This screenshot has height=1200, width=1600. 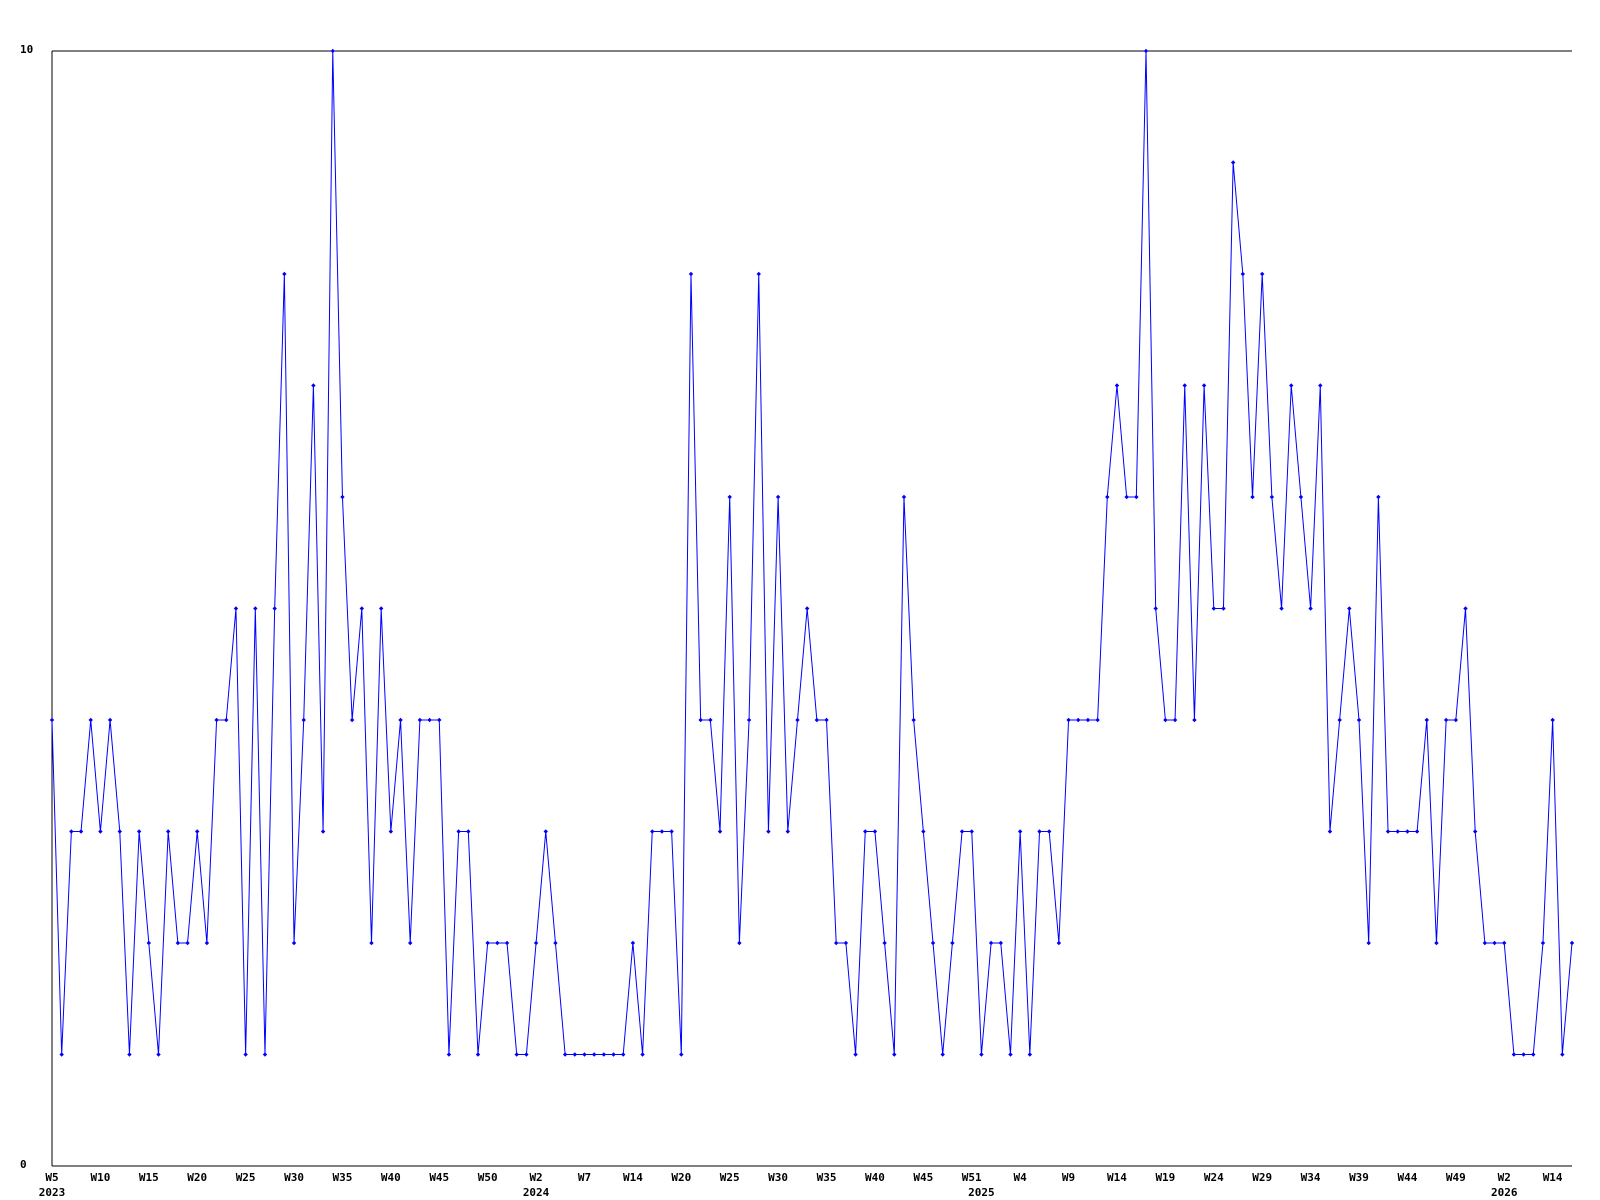 I want to click on x-tick-label: W10, so click(x=100, y=1177).